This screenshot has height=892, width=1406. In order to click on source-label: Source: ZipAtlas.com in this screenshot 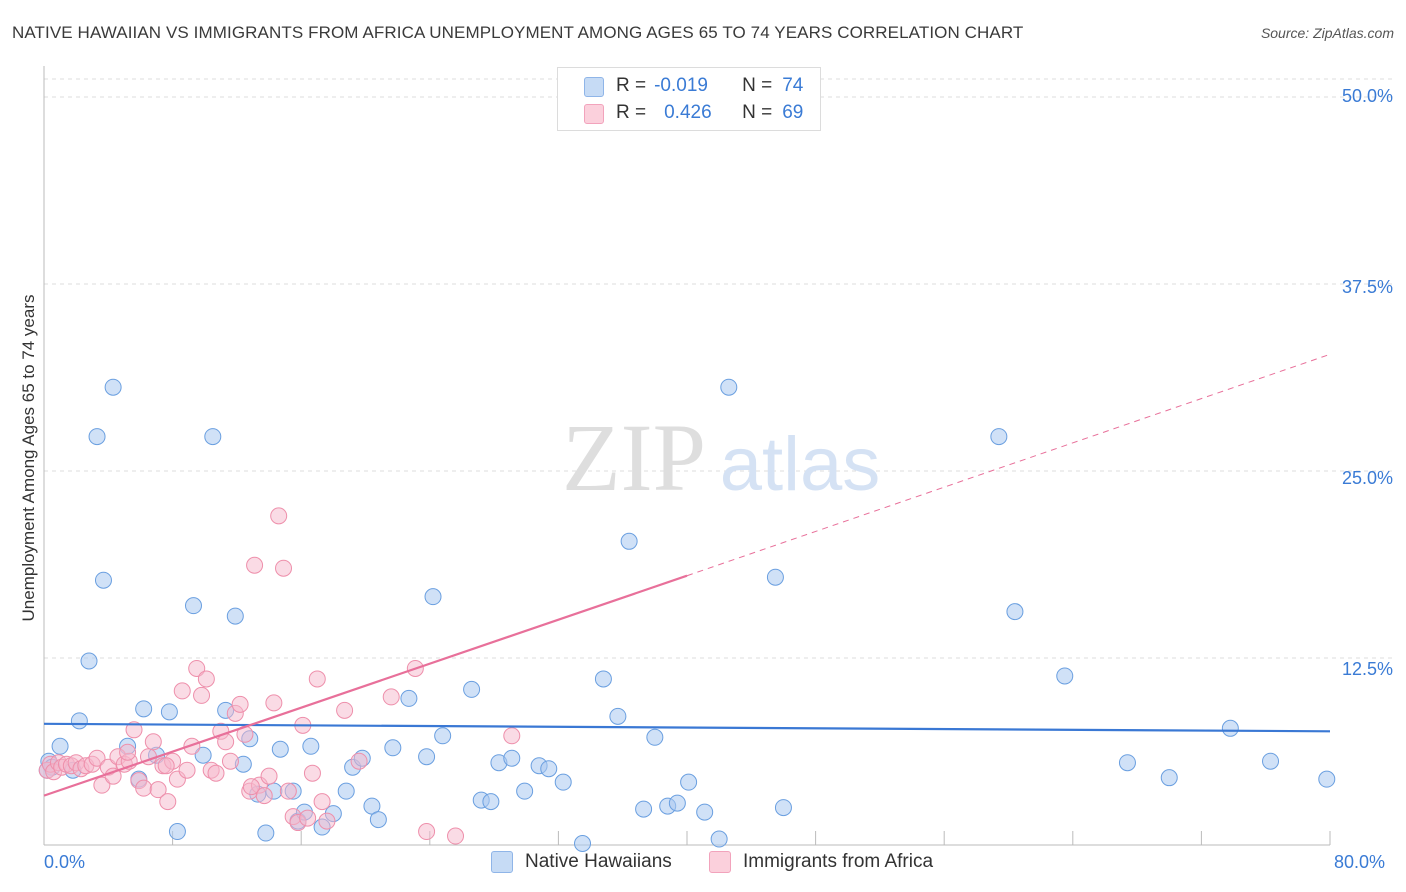, I will do `click(1327, 33)`.